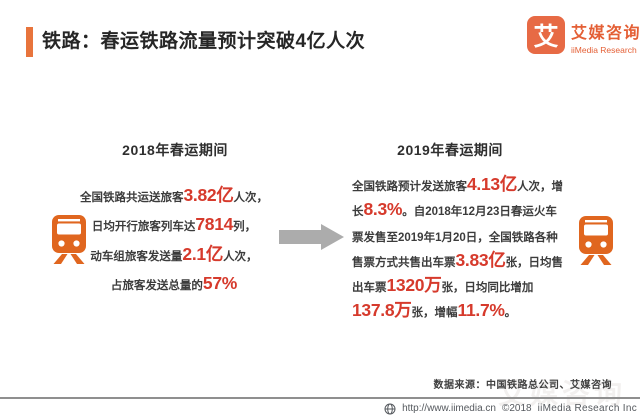 The width and height of the screenshot is (640, 416). Describe the element at coordinates (175, 150) in the screenshot. I see `period-2018-heading: 2018年春运期间` at that location.